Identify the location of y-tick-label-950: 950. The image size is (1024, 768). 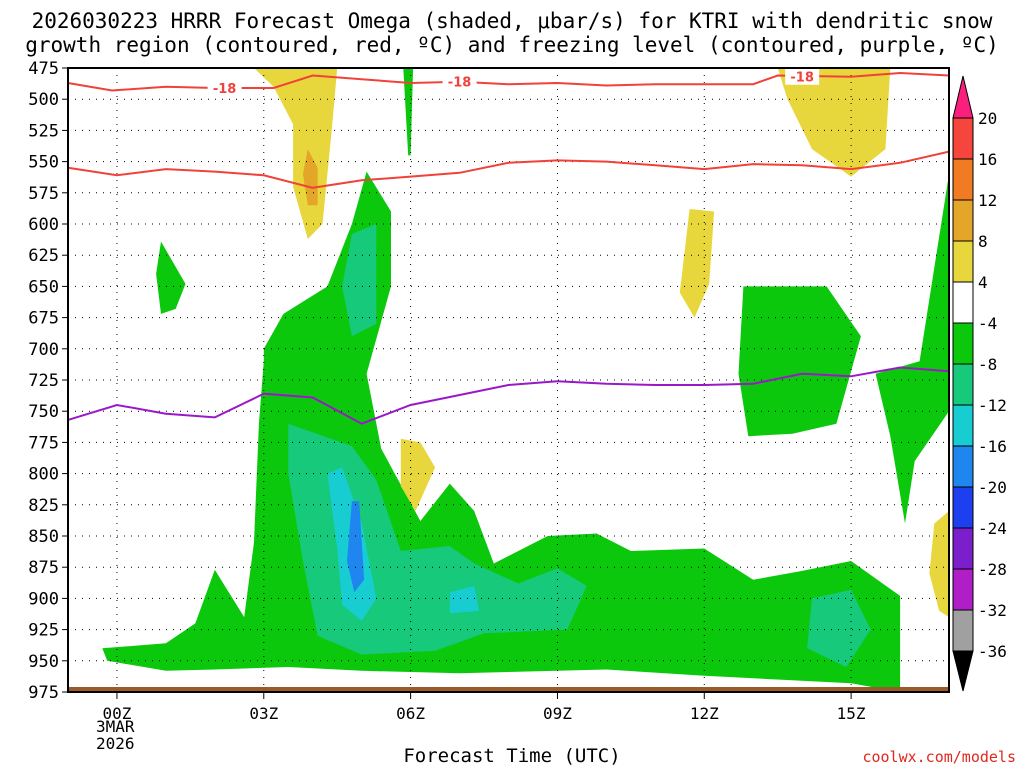
(43, 662).